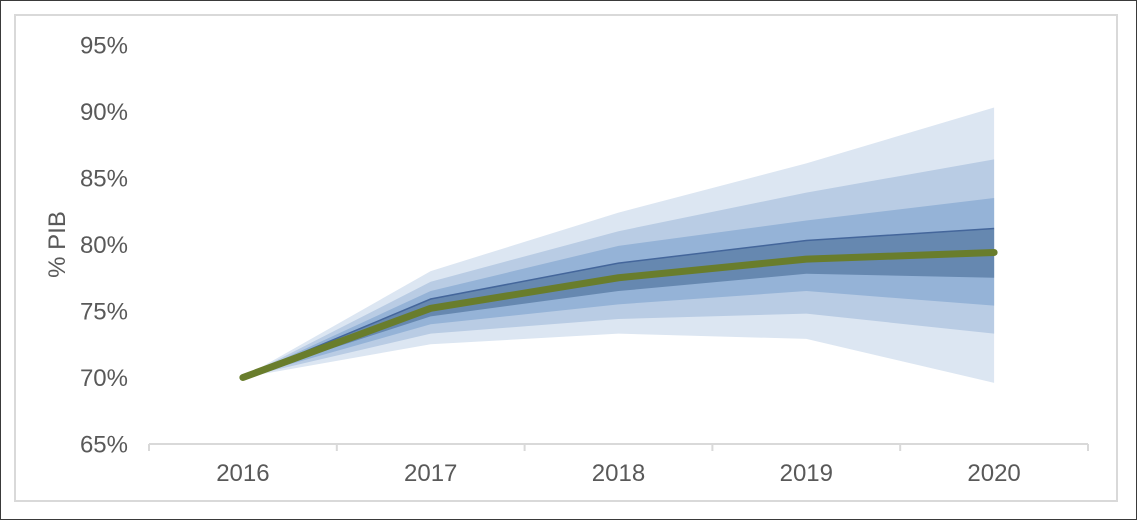 The width and height of the screenshot is (1137, 520). Describe the element at coordinates (430, 473) in the screenshot. I see `x-axis-tick-label: 2017` at that location.